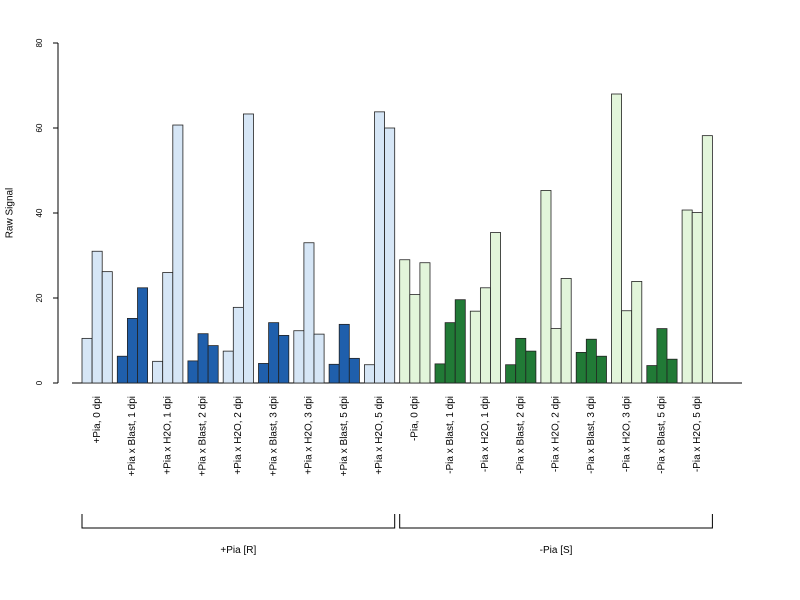 This screenshot has width=800, height=600. What do you see at coordinates (556, 434) in the screenshot?
I see `category-label: -Pia x H2O, 2 dpi` at bounding box center [556, 434].